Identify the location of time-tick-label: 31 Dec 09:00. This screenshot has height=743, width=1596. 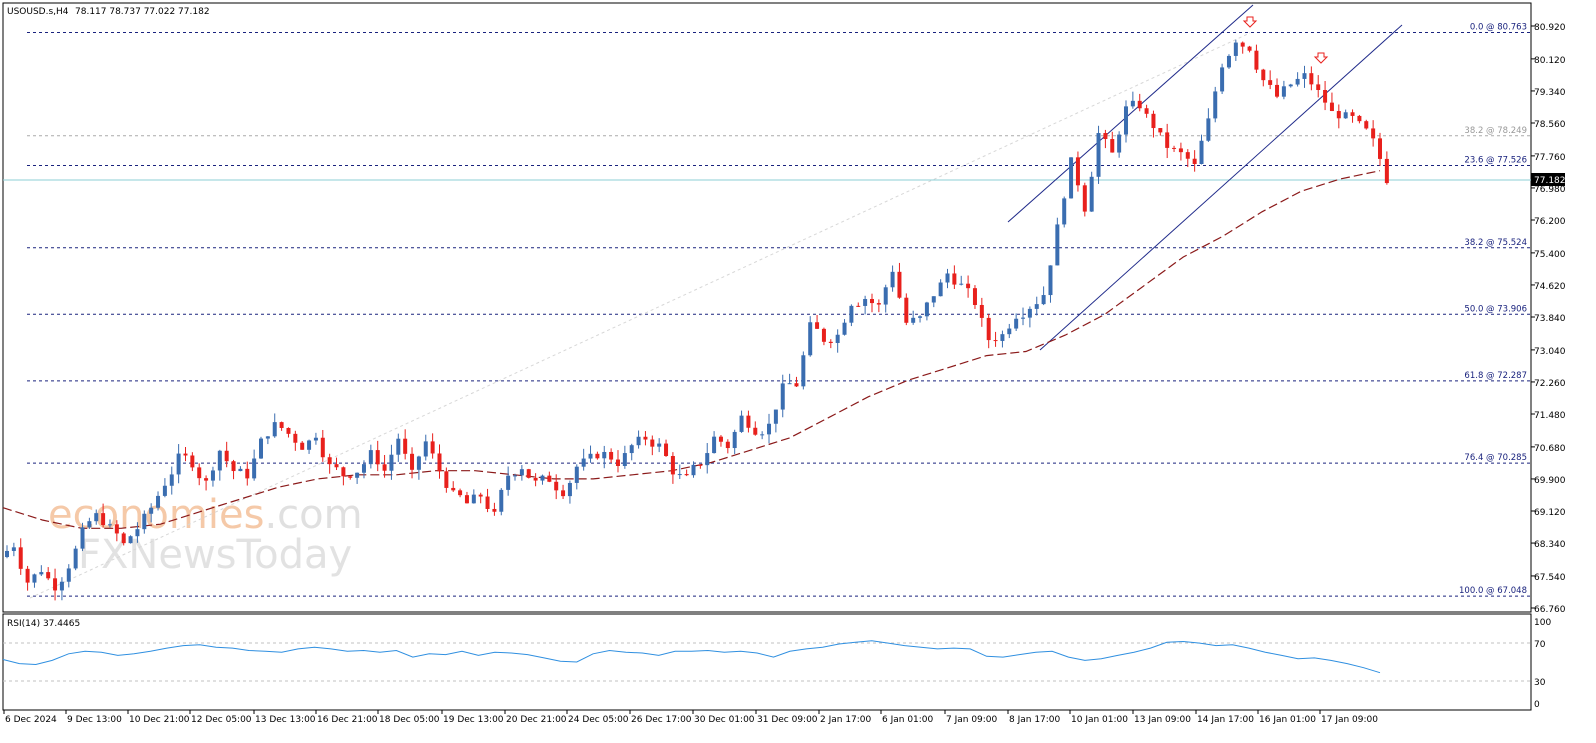
(787, 720).